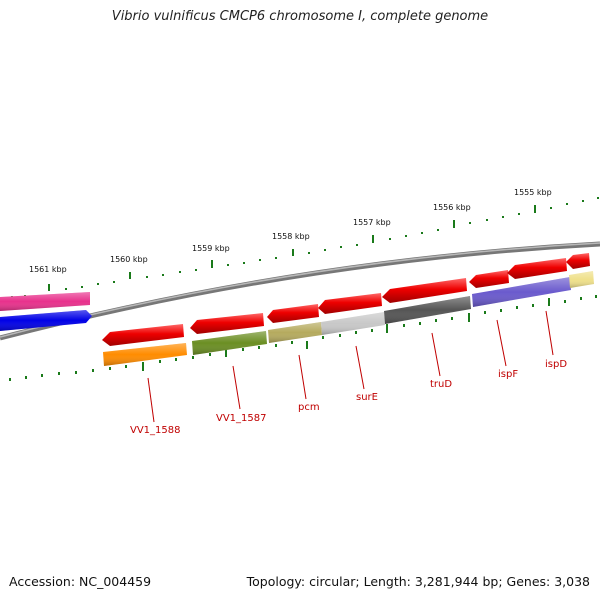 The width and height of the screenshot is (600, 600). What do you see at coordinates (452, 207) in the screenshot?
I see `ruler-label-1556: 1556 kbp` at bounding box center [452, 207].